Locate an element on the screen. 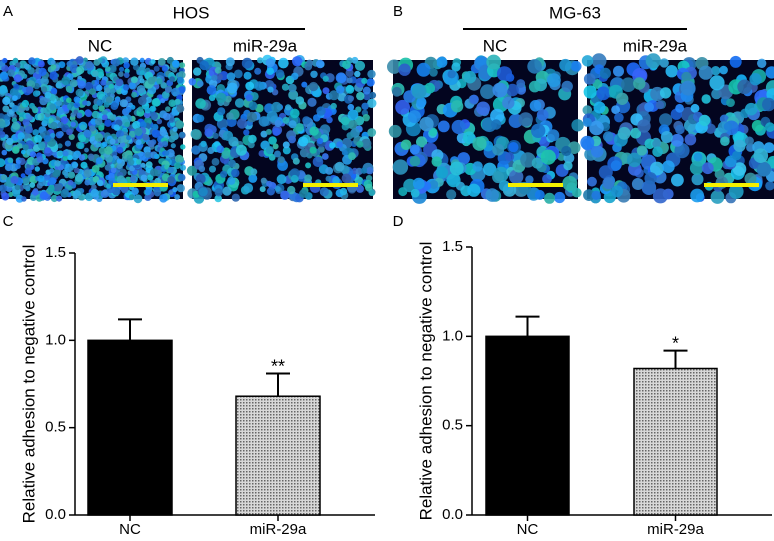 This screenshot has width=774, height=541. column-label: NC is located at coordinates (495, 45).